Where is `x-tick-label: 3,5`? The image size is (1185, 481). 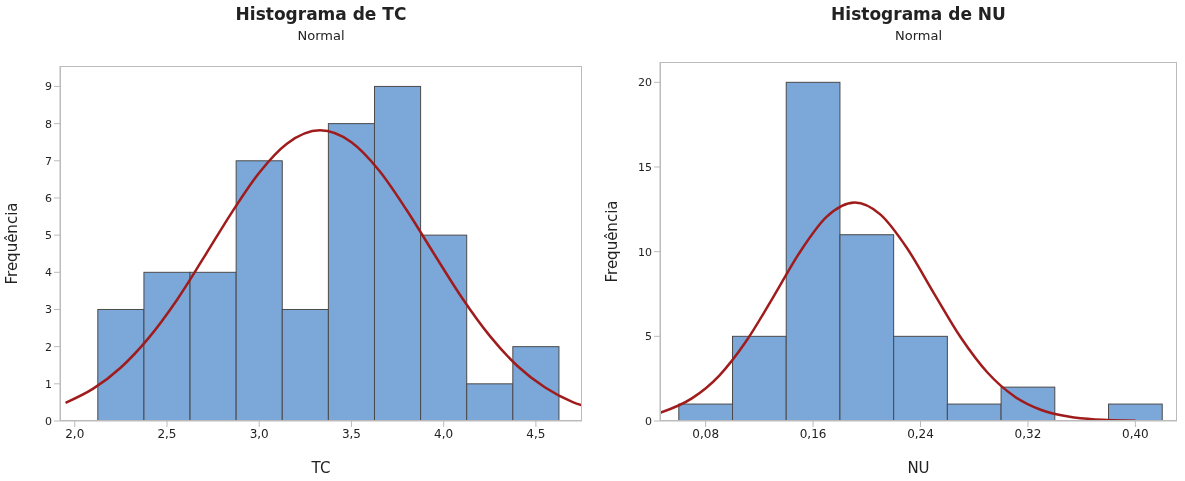
x-tick-label: 3,5 is located at coordinates (351, 433).